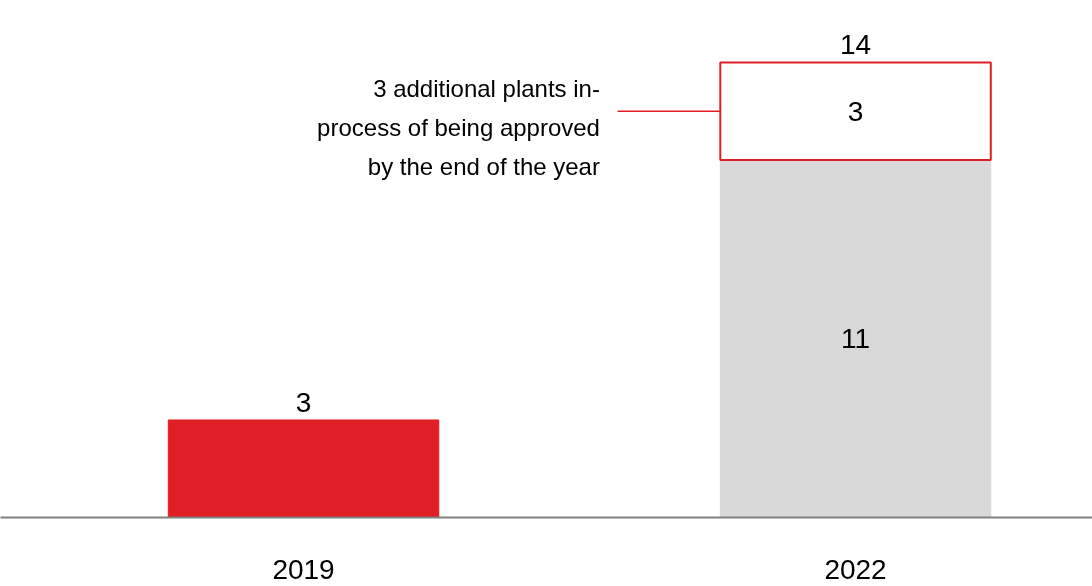  Describe the element at coordinates (855, 45) in the screenshot. I see `total-label: 14` at that location.